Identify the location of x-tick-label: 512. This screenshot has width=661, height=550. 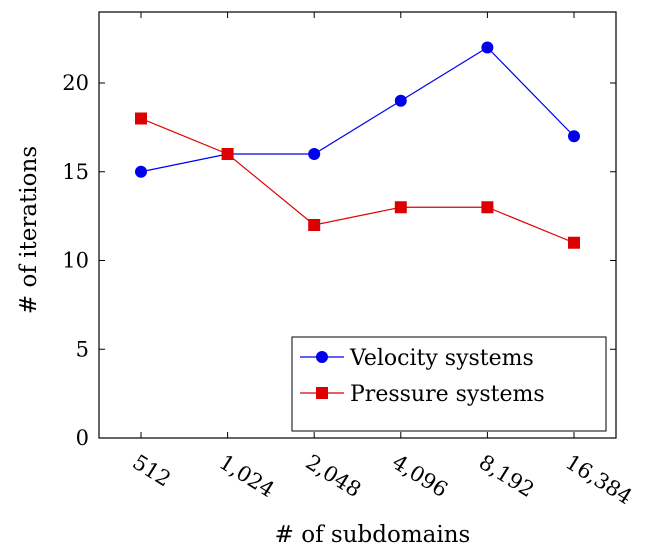
(151, 471).